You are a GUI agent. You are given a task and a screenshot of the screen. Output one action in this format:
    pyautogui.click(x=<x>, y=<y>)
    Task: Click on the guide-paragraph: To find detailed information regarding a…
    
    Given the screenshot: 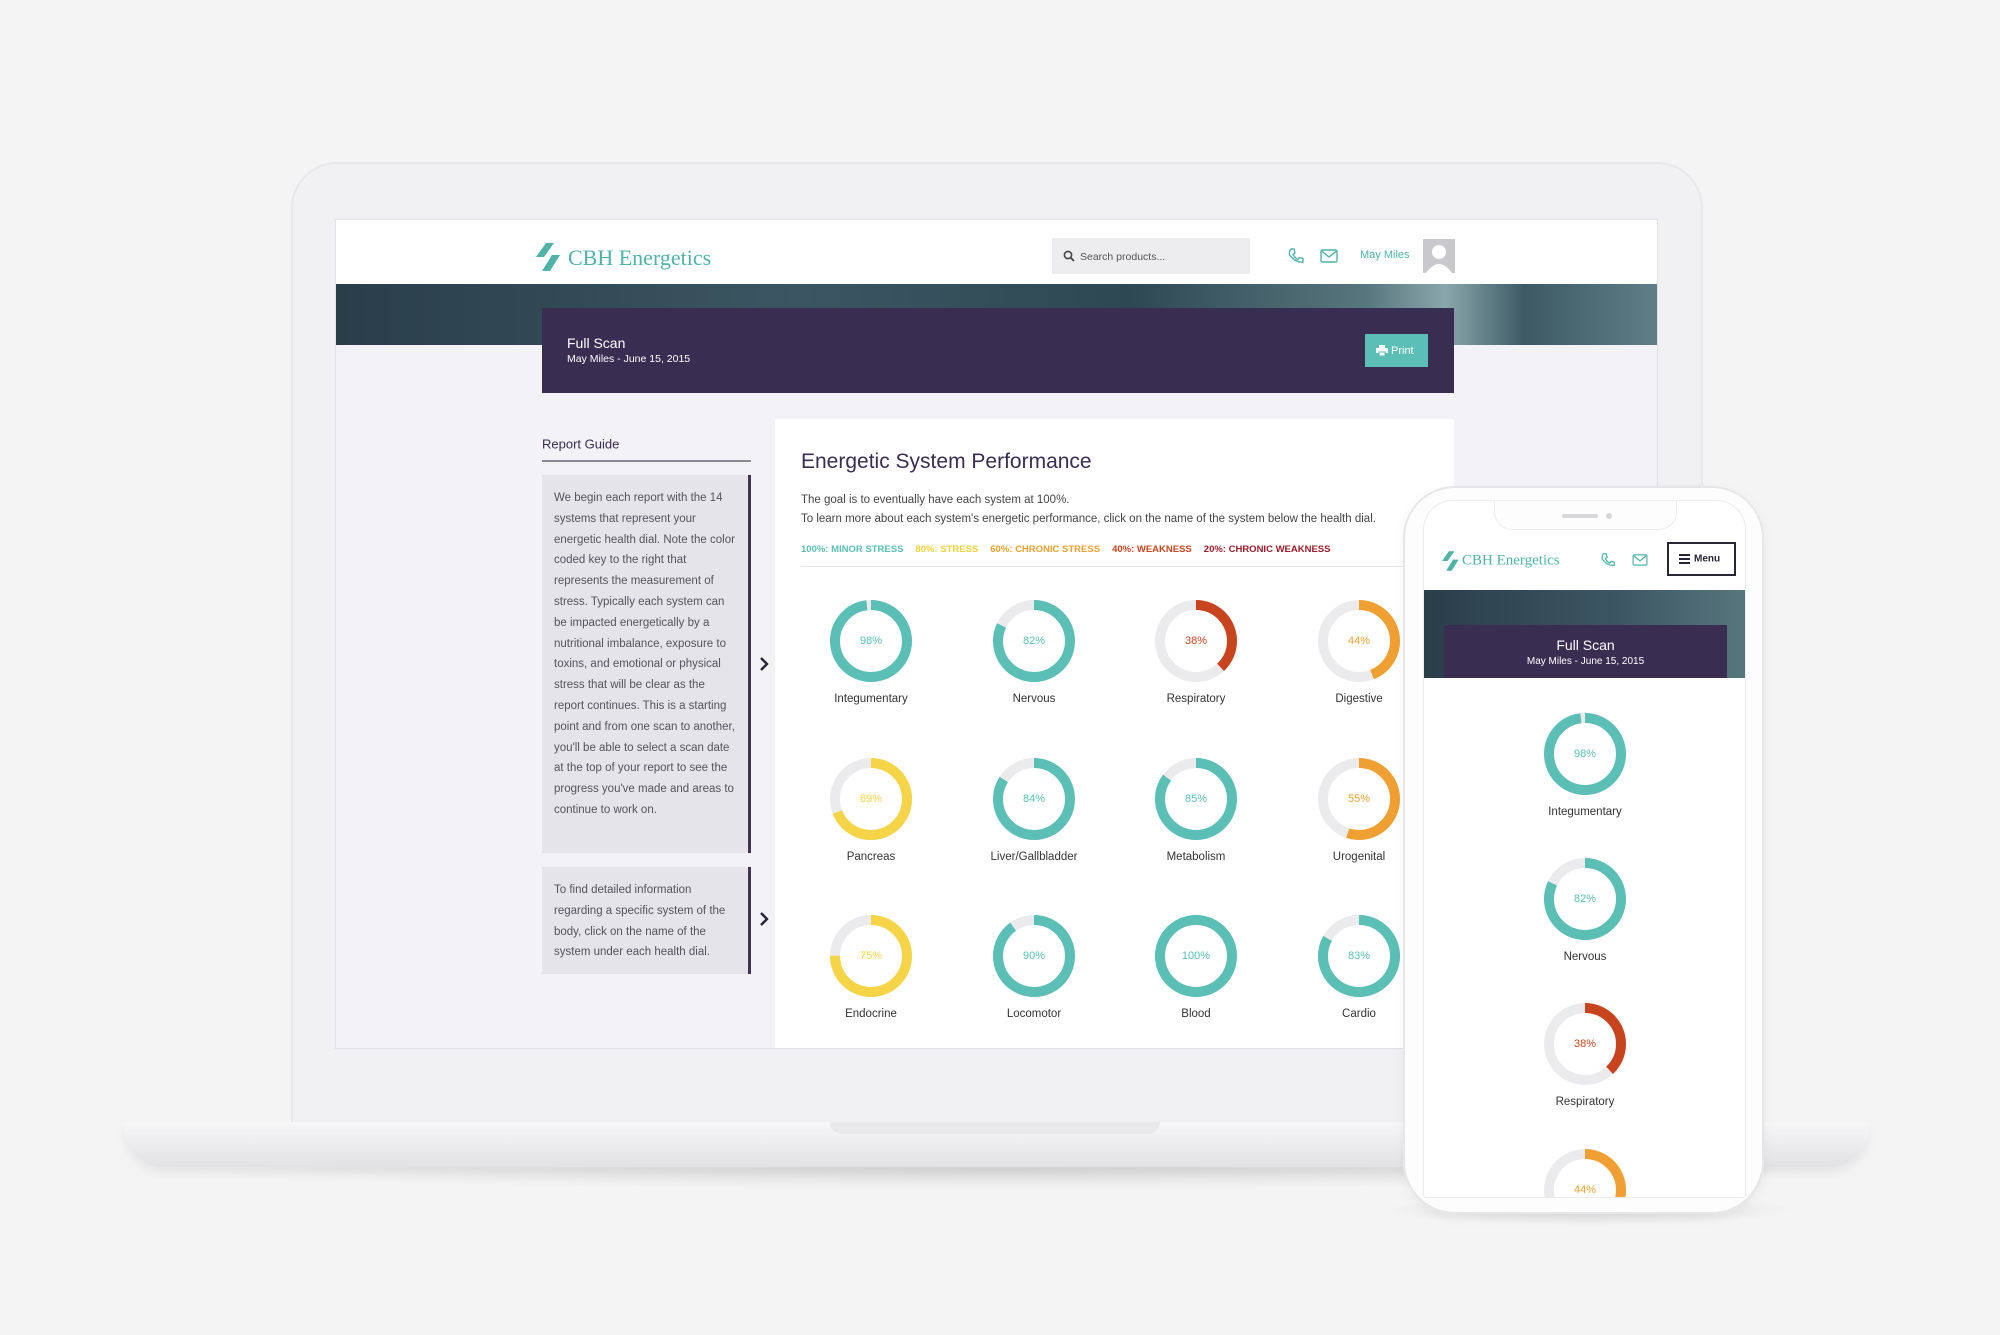 What is the action you would take?
    pyautogui.click(x=646, y=920)
    